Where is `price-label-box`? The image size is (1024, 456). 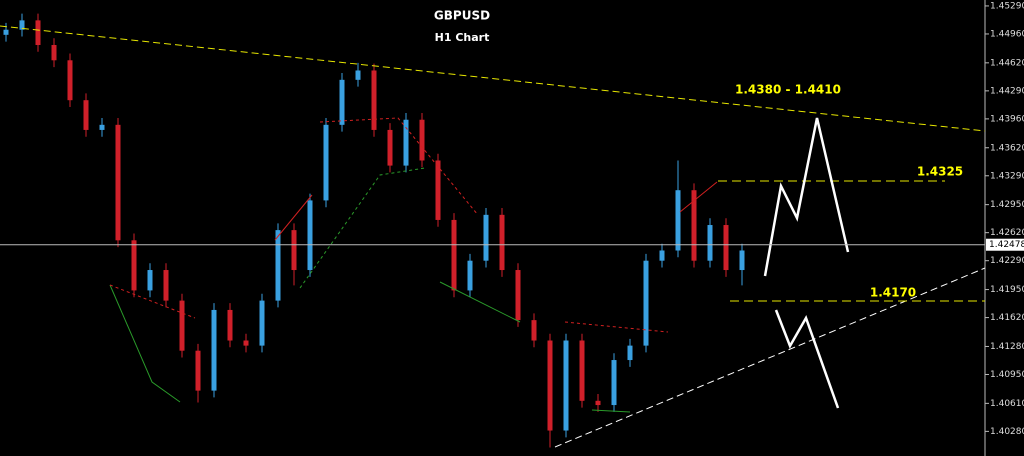
price-label-box is located at coordinates (1005, 244).